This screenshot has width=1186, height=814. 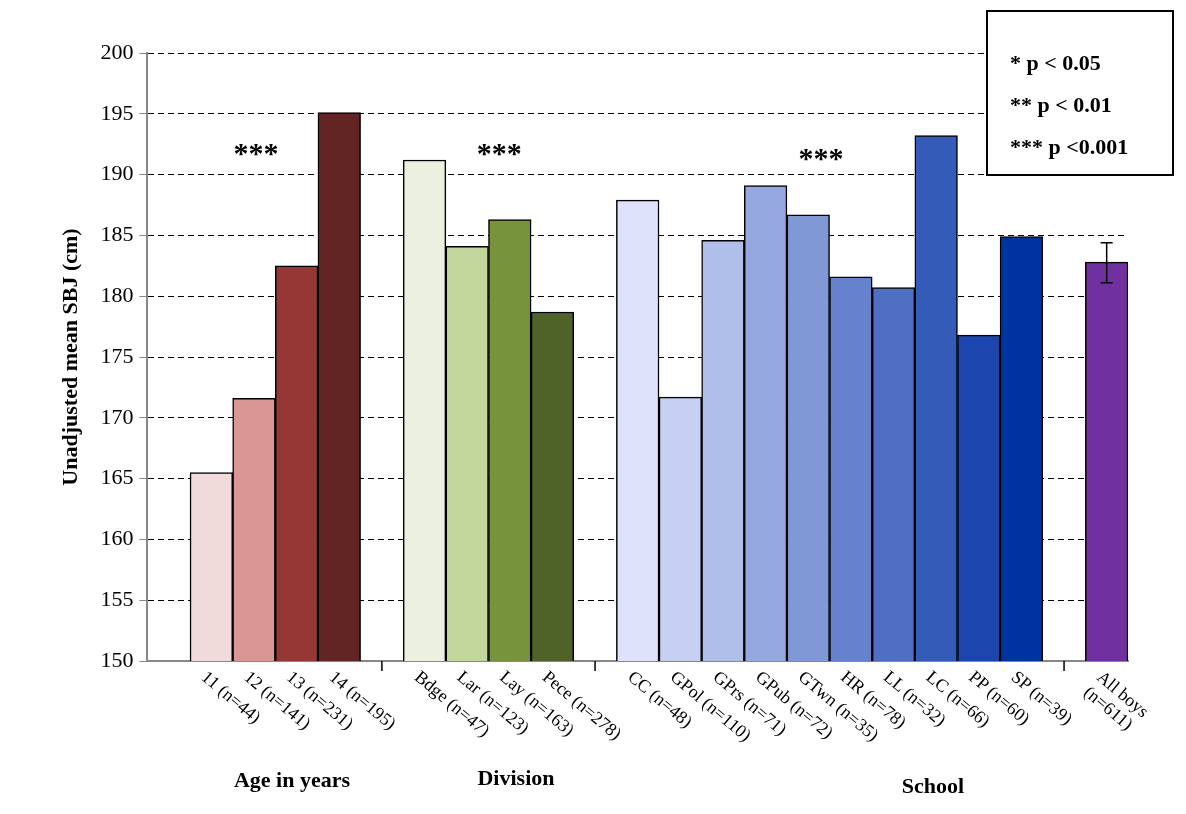 What do you see at coordinates (1056, 63) in the screenshot?
I see `annotation: * p < 0.05` at bounding box center [1056, 63].